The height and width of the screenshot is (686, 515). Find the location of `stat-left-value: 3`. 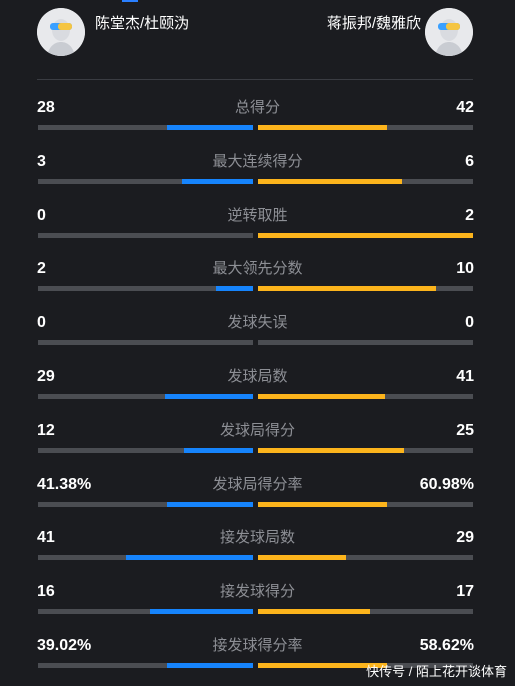

stat-left-value: 3 is located at coordinates (41, 161).